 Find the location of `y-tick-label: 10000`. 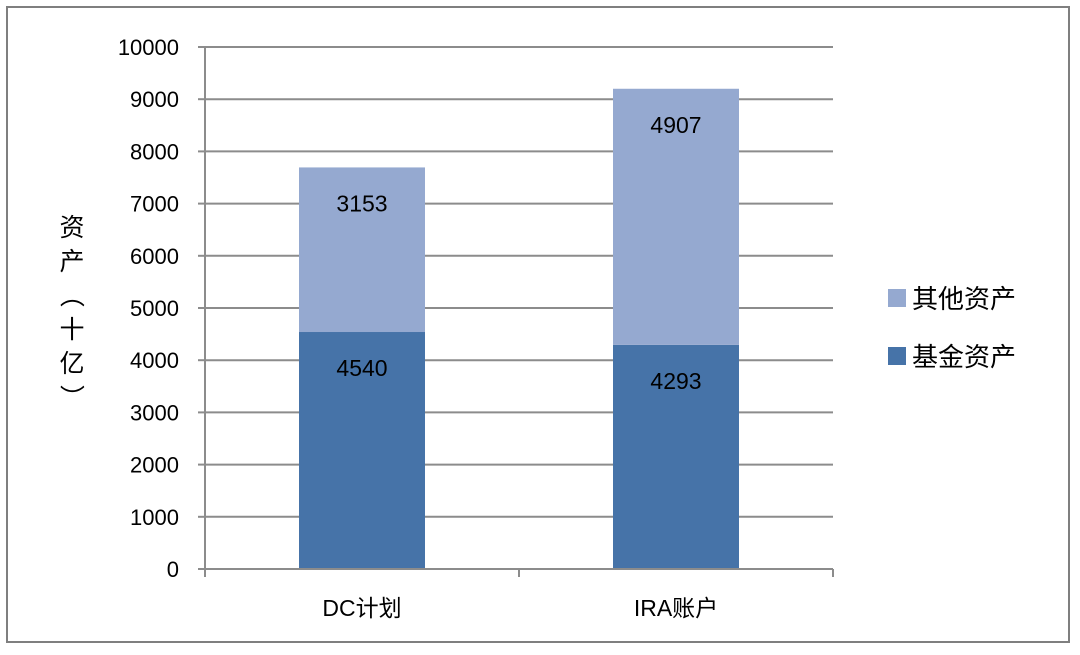

y-tick-label: 10000 is located at coordinates (148, 47).